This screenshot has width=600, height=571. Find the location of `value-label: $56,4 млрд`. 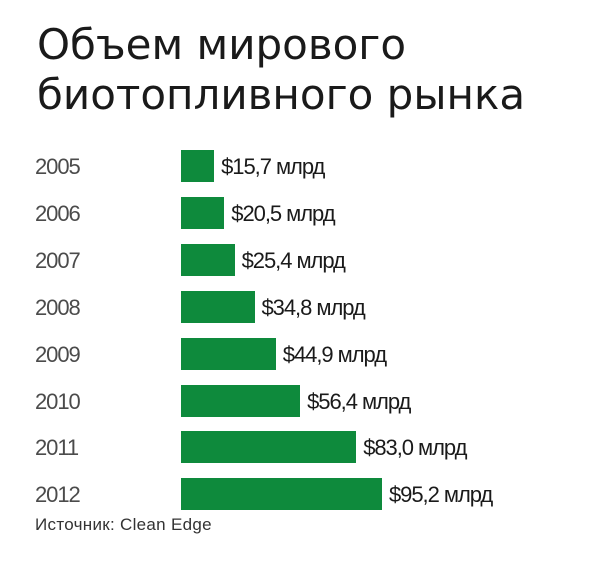

value-label: $56,4 млрд is located at coordinates (359, 401).